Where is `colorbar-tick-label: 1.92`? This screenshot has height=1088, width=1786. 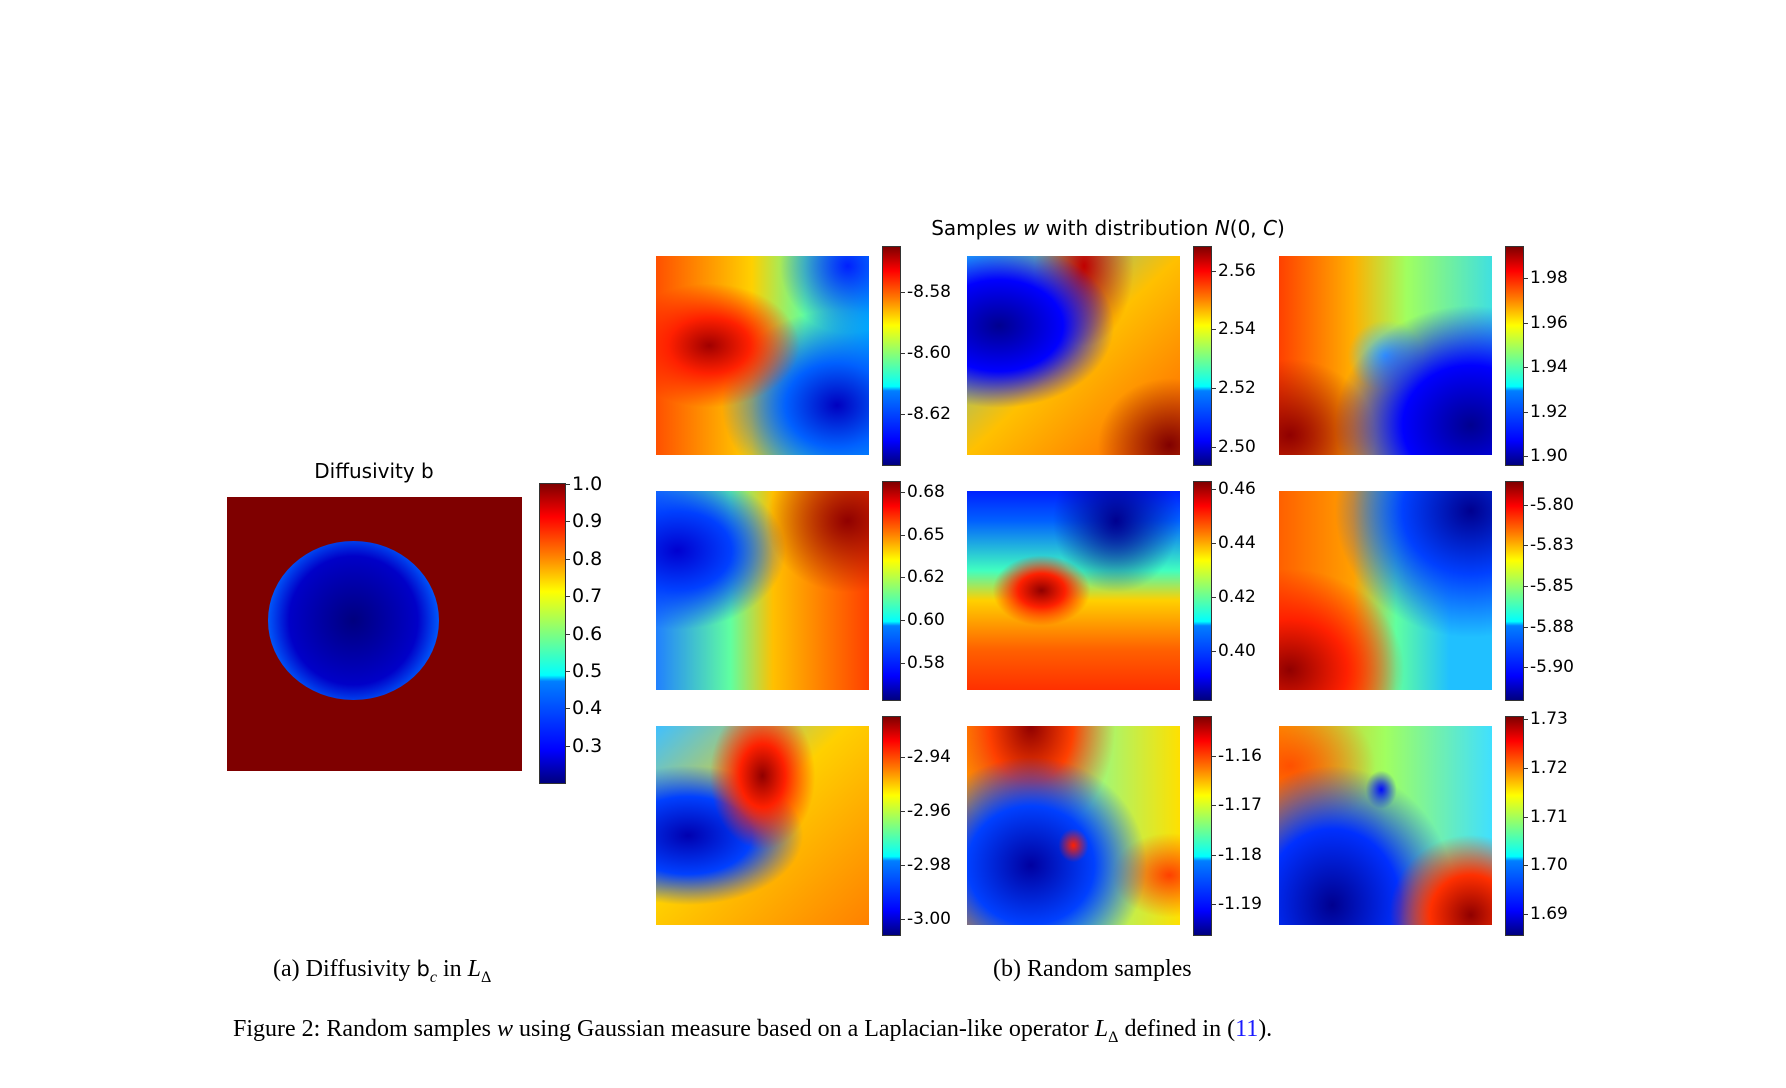
colorbar-tick-label: 1.92 is located at coordinates (1549, 411).